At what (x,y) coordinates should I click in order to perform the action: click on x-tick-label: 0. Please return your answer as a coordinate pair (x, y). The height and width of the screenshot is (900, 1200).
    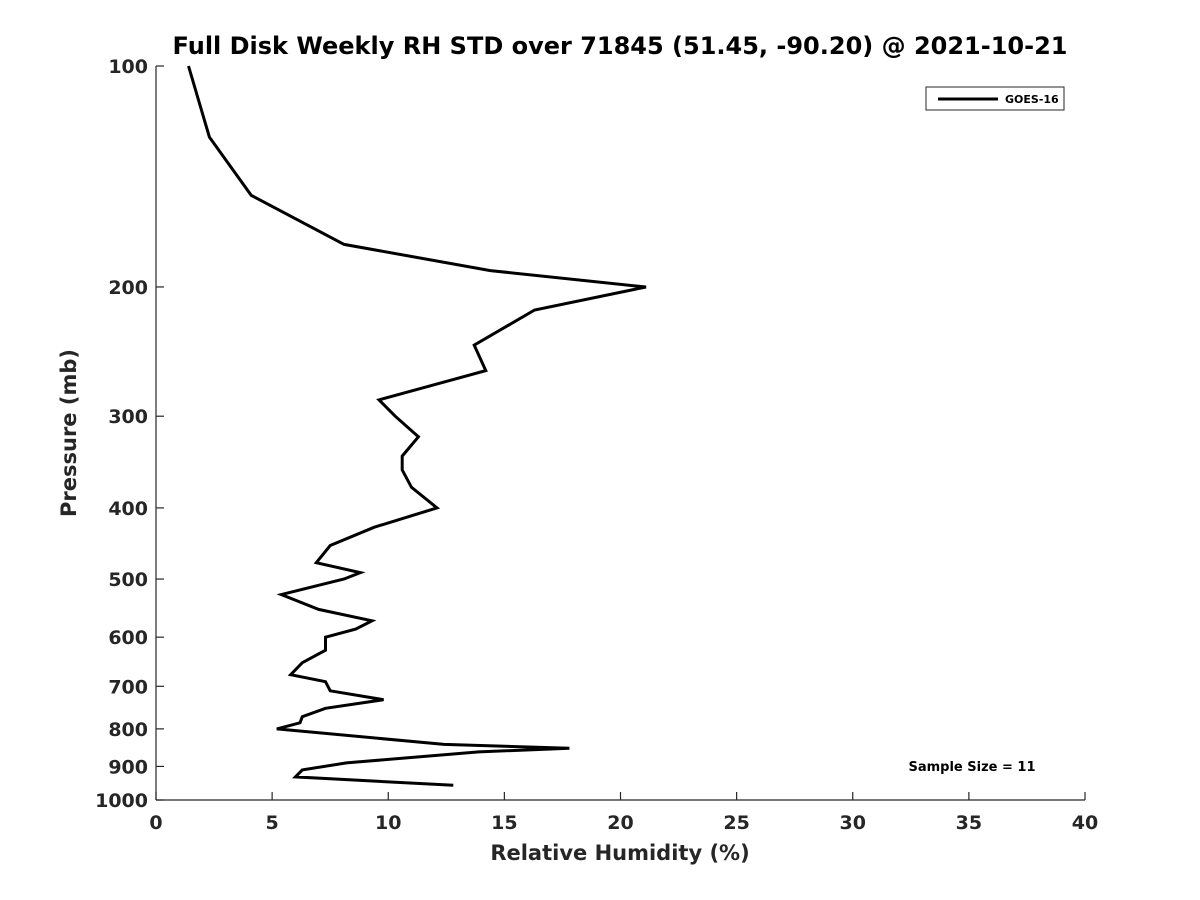
    Looking at the image, I should click on (155, 823).